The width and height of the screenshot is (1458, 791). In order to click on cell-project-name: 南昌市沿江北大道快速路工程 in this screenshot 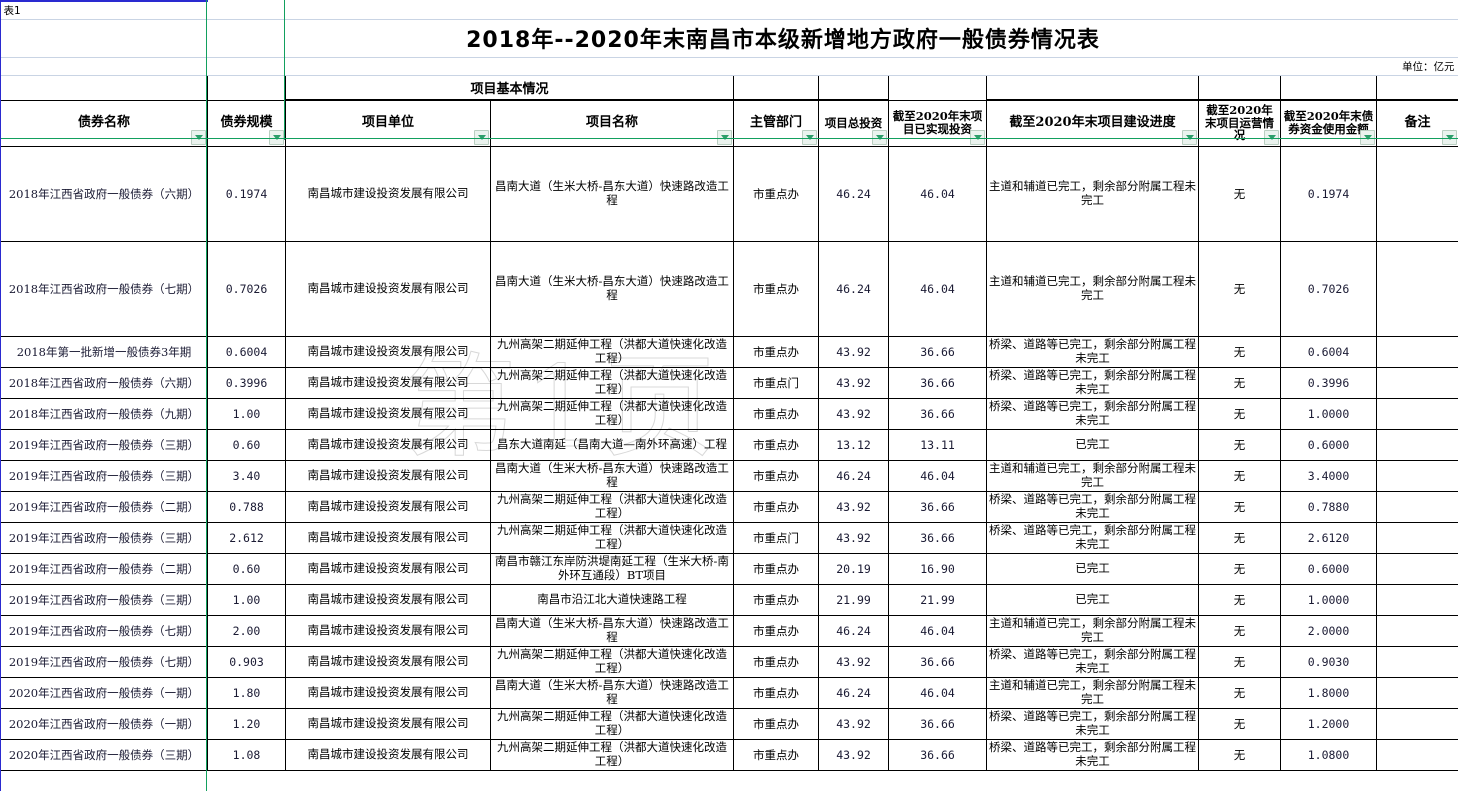, I will do `click(612, 599)`.